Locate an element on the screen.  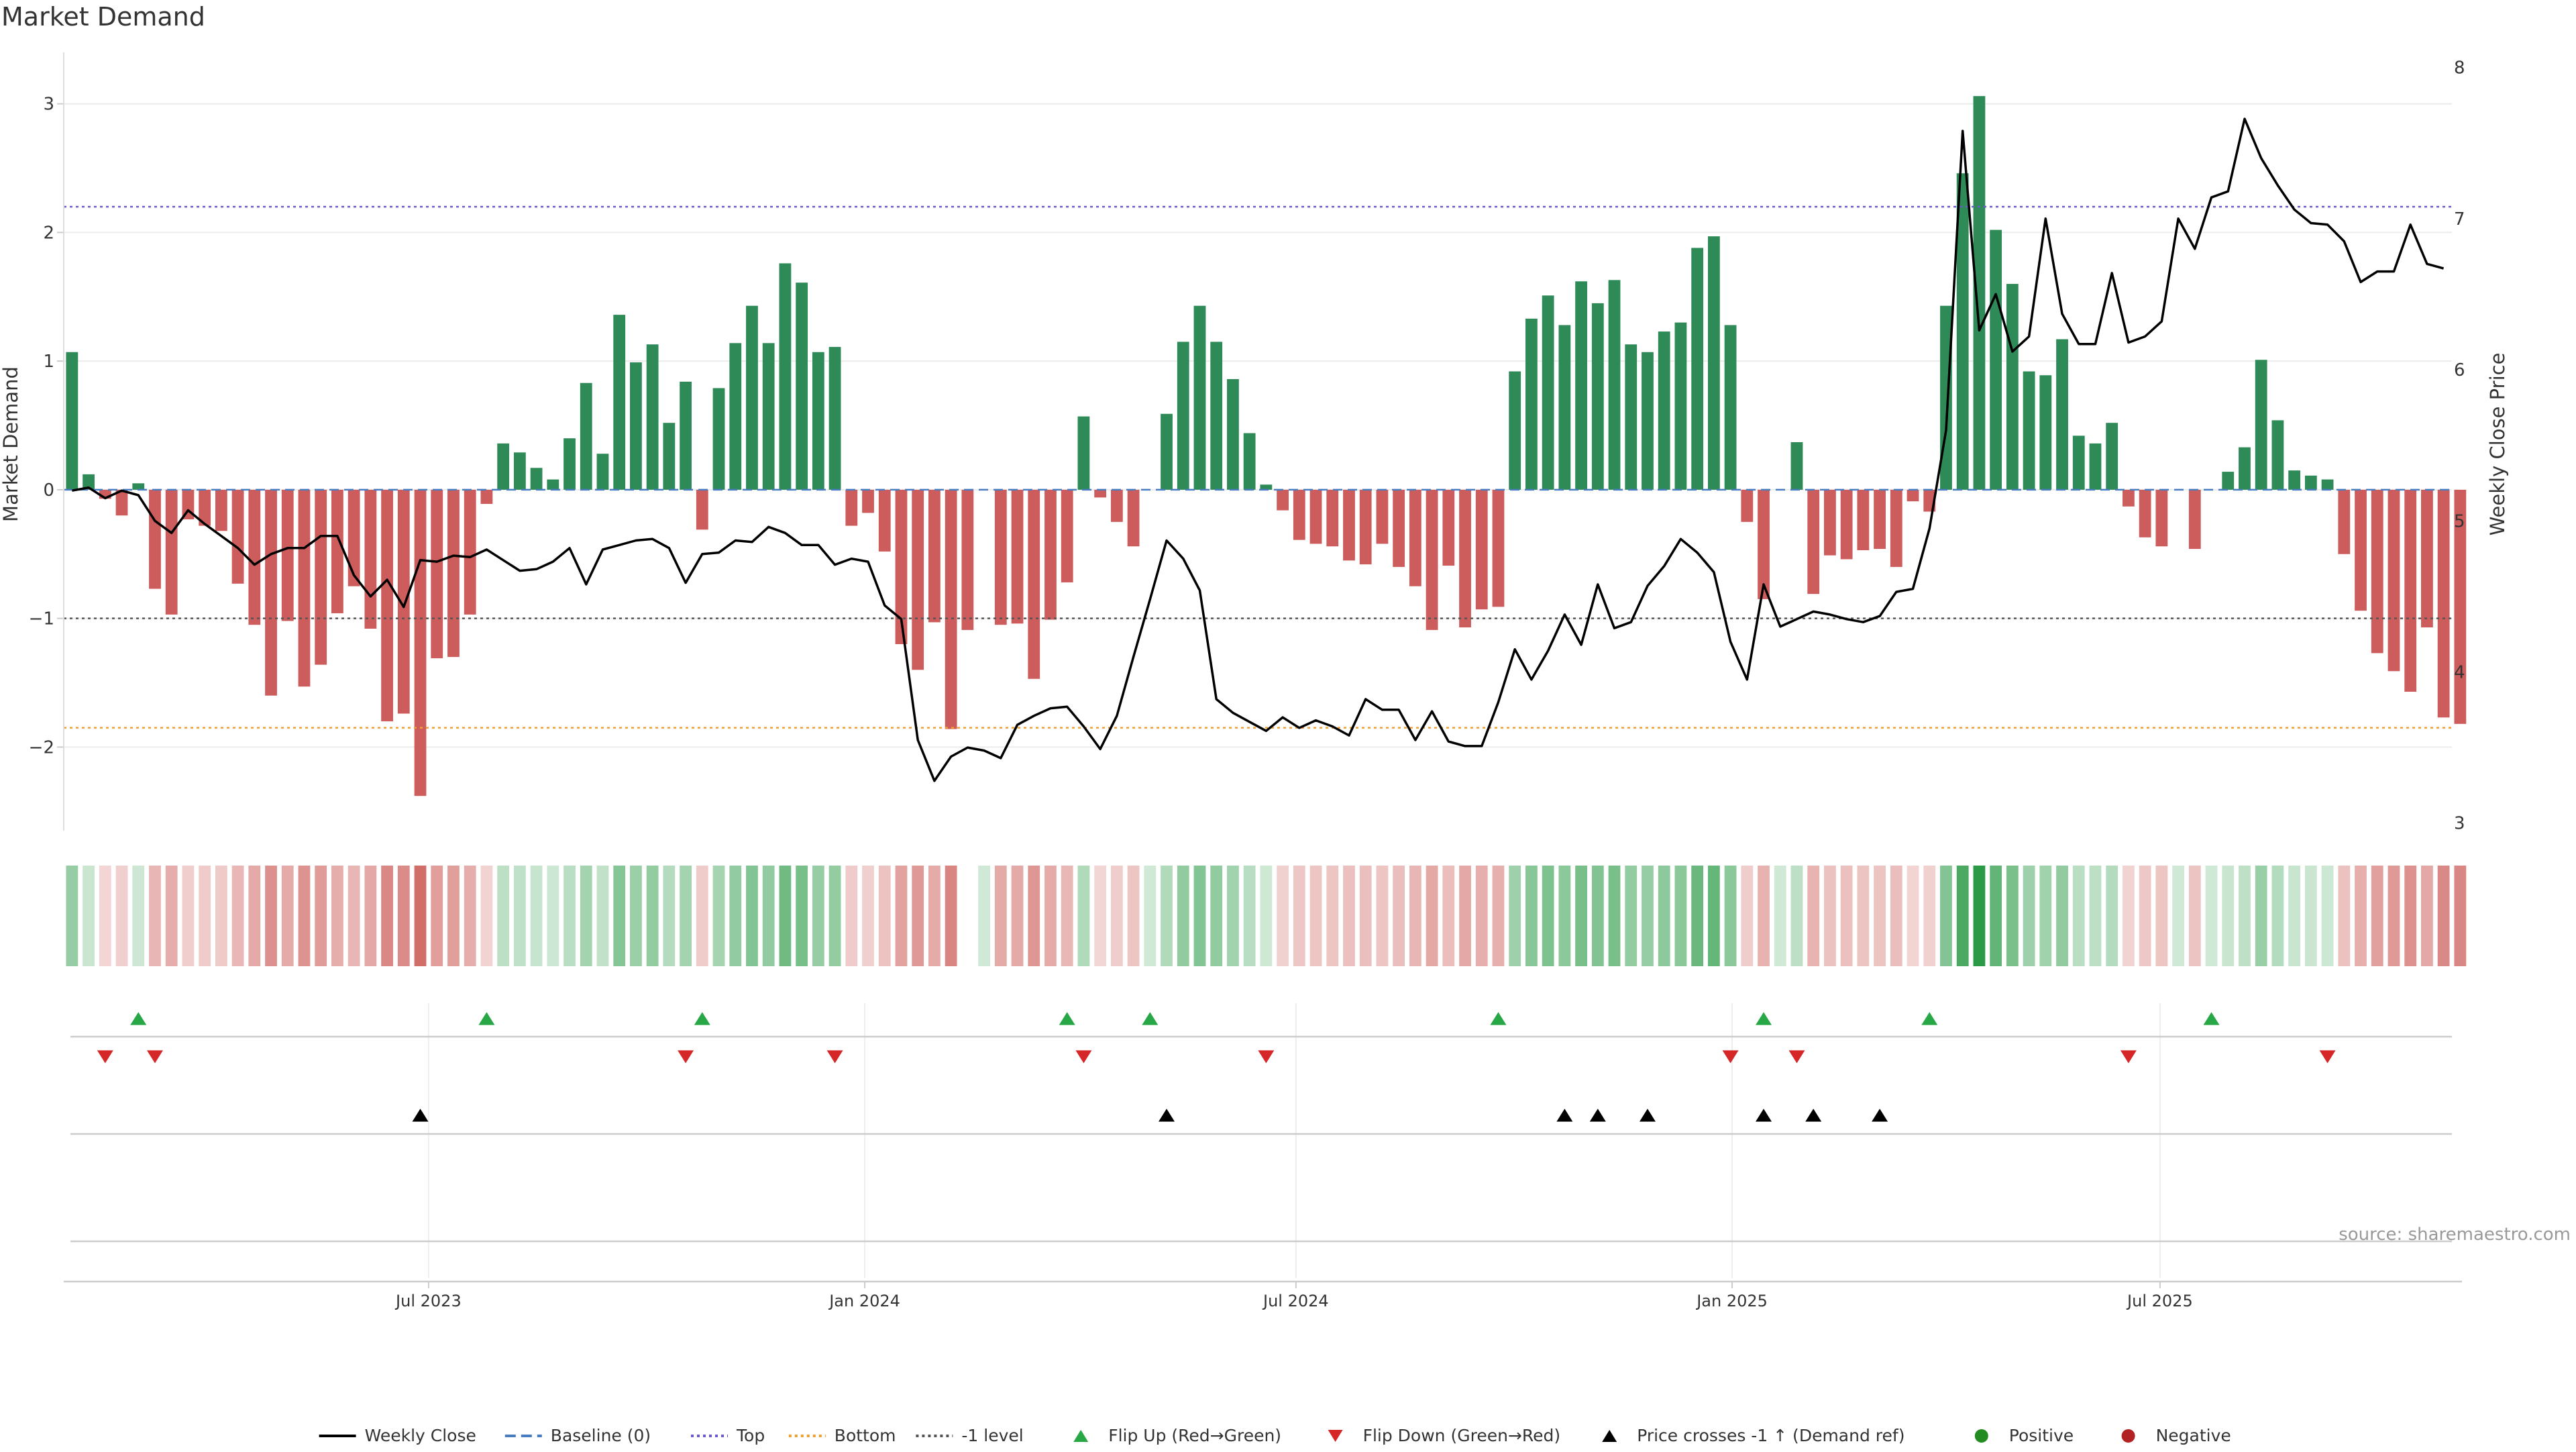
legend-label: -1 level is located at coordinates (992, 1436).